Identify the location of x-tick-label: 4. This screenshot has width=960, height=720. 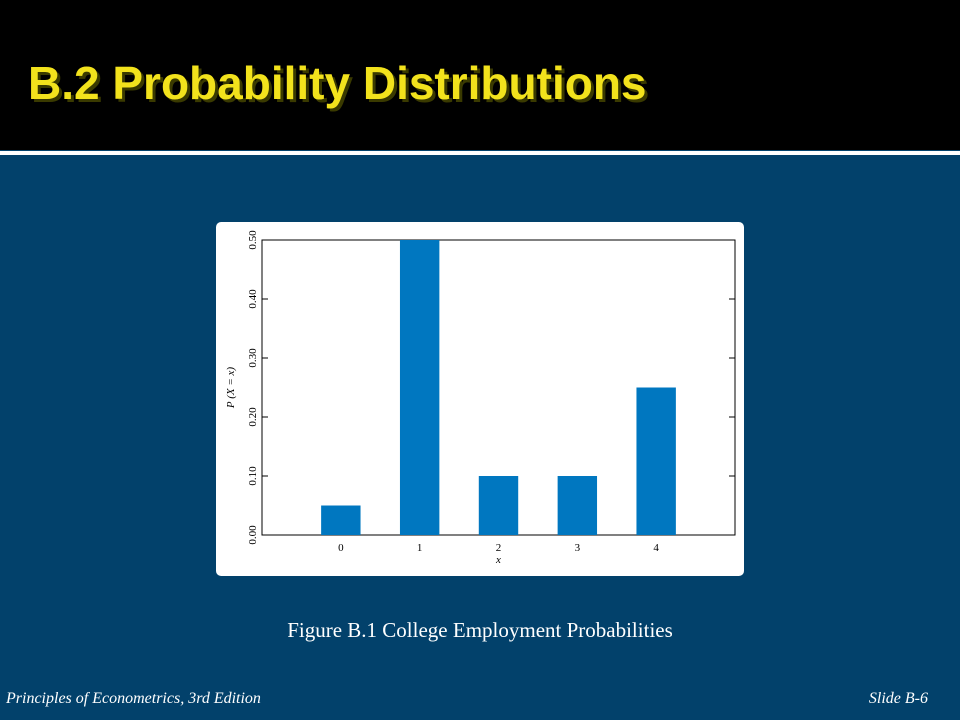
(656, 548).